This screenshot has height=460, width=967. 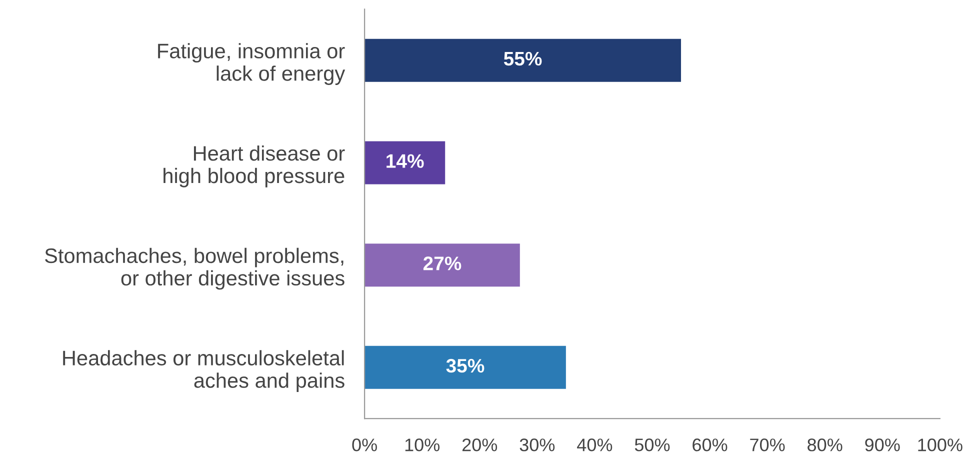 What do you see at coordinates (422, 445) in the screenshot?
I see `x-tick-label: 10%` at bounding box center [422, 445].